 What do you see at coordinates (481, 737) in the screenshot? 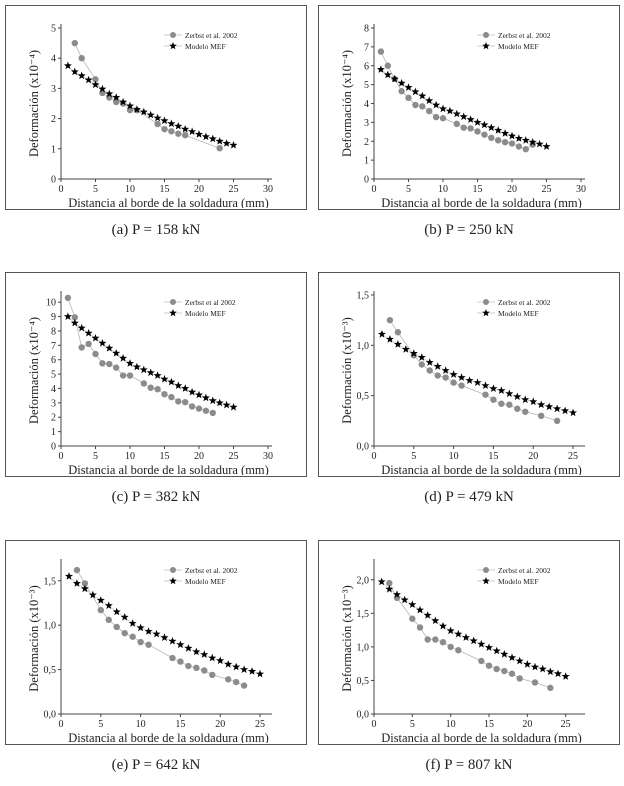
I see `x-axis-label: Distancia al borde de la soldadura (mm)` at bounding box center [481, 737].